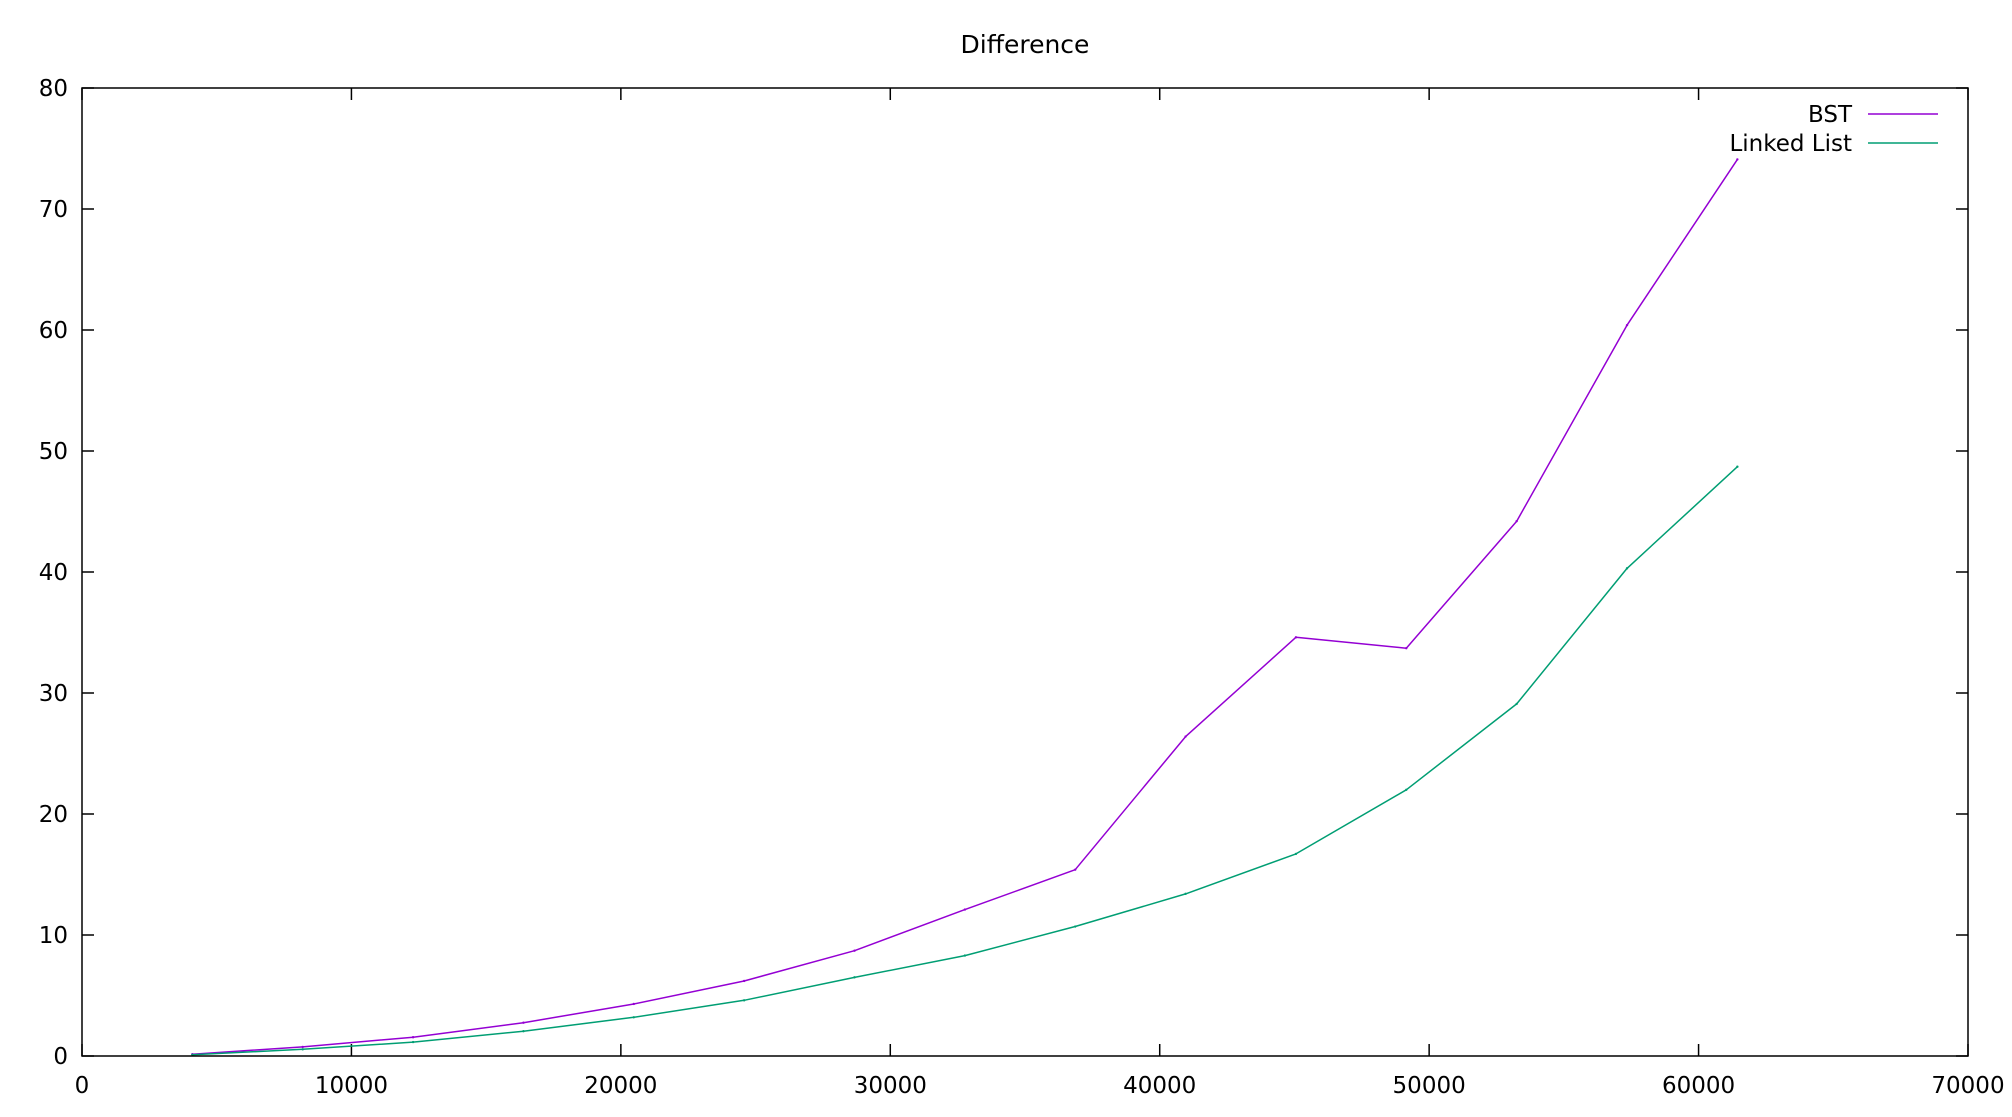 Image resolution: width=2012 pixels, height=1117 pixels. Describe the element at coordinates (1429, 1086) in the screenshot. I see `x-tick-label: 50000` at that location.